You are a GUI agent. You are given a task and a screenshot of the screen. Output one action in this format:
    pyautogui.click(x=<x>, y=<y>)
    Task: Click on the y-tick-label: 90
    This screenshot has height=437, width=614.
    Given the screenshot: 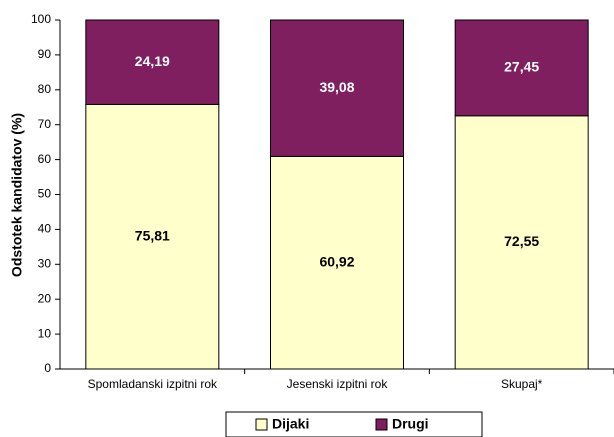 What is the action you would take?
    pyautogui.click(x=45, y=54)
    